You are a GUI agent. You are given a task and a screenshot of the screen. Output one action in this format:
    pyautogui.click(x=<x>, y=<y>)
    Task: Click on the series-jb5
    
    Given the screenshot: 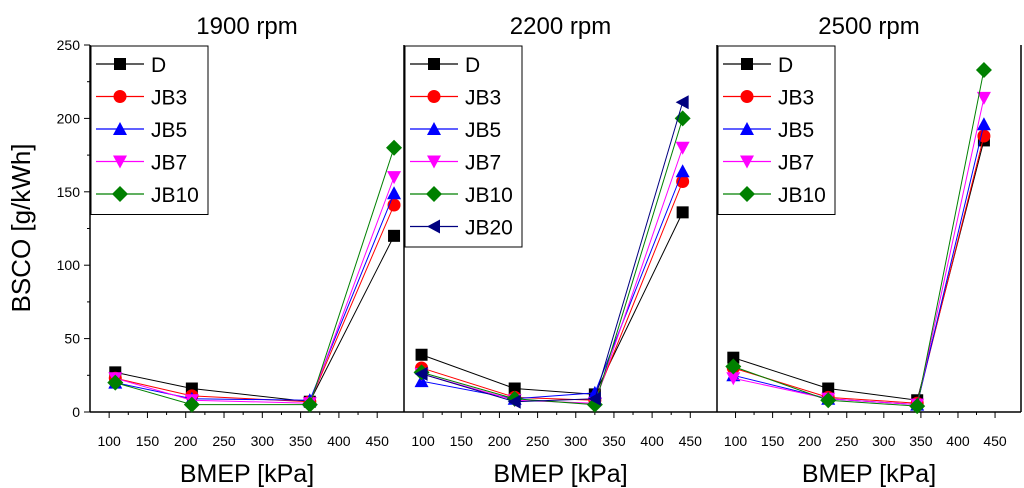 What is the action you would take?
    pyautogui.click(x=255, y=296)
    